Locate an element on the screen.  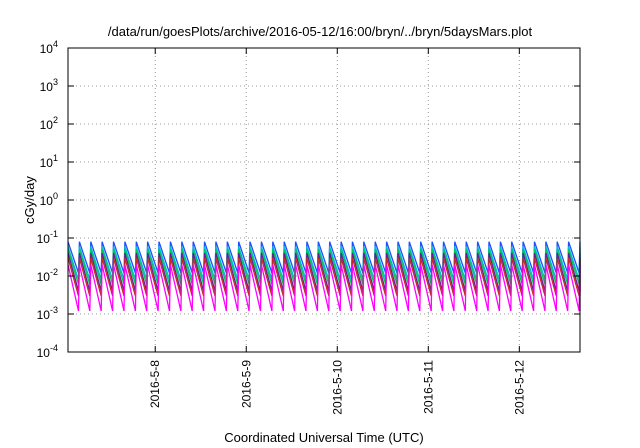
y-tick-label: 10⁻⁴ is located at coordinates (47, 351).